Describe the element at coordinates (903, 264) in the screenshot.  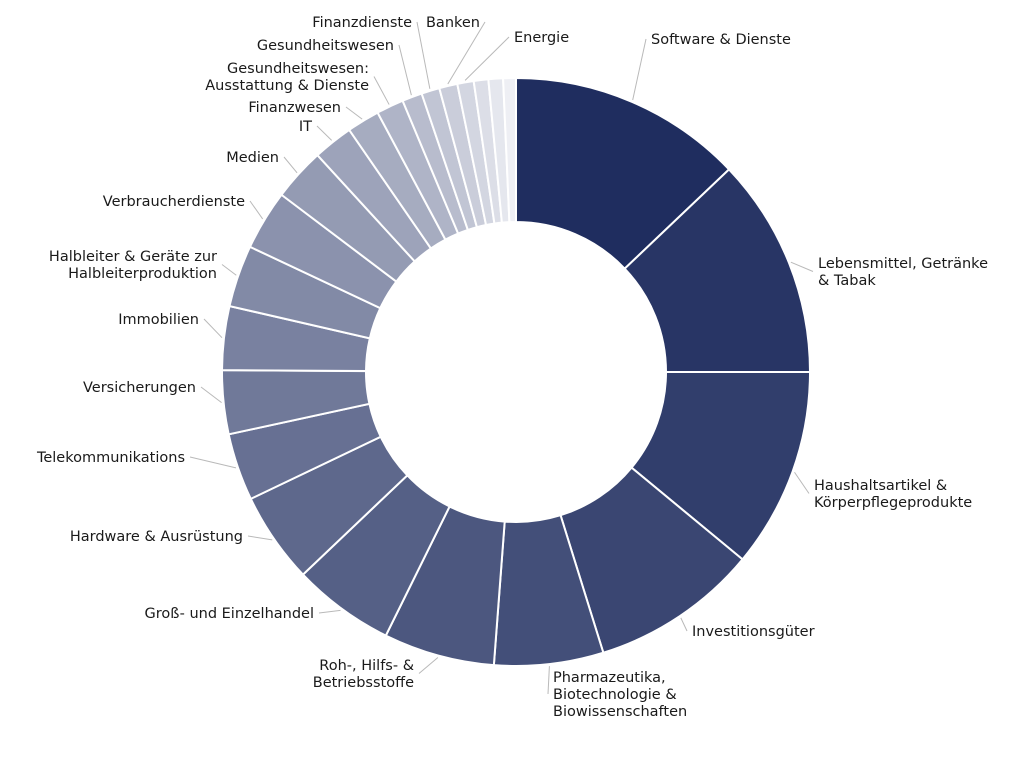
I see `label-line: Lebensmittel, Getränke` at that location.